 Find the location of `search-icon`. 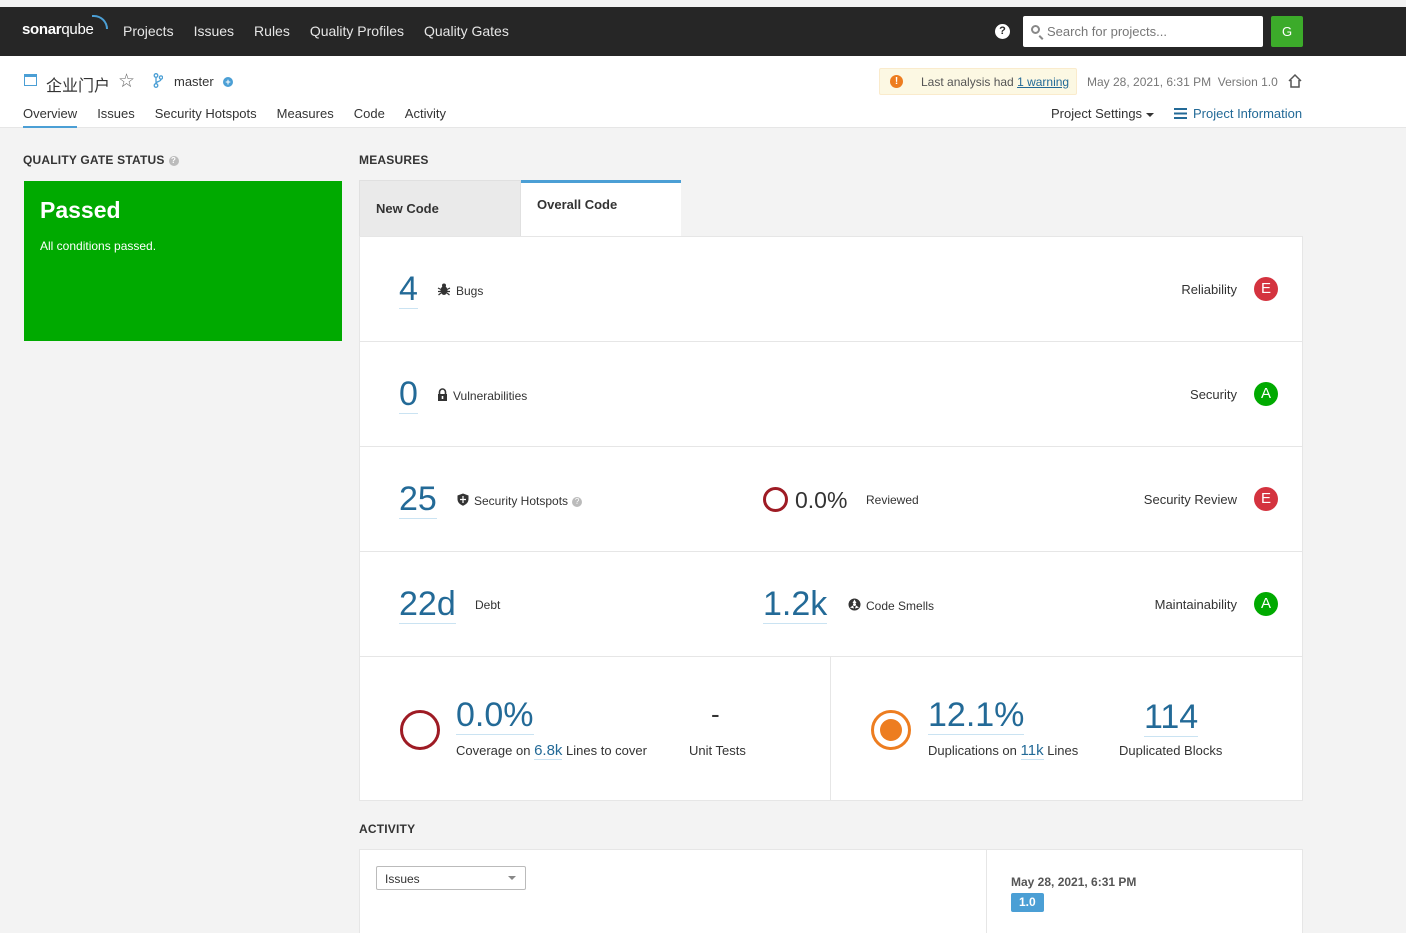

search-icon is located at coordinates (1035, 29).